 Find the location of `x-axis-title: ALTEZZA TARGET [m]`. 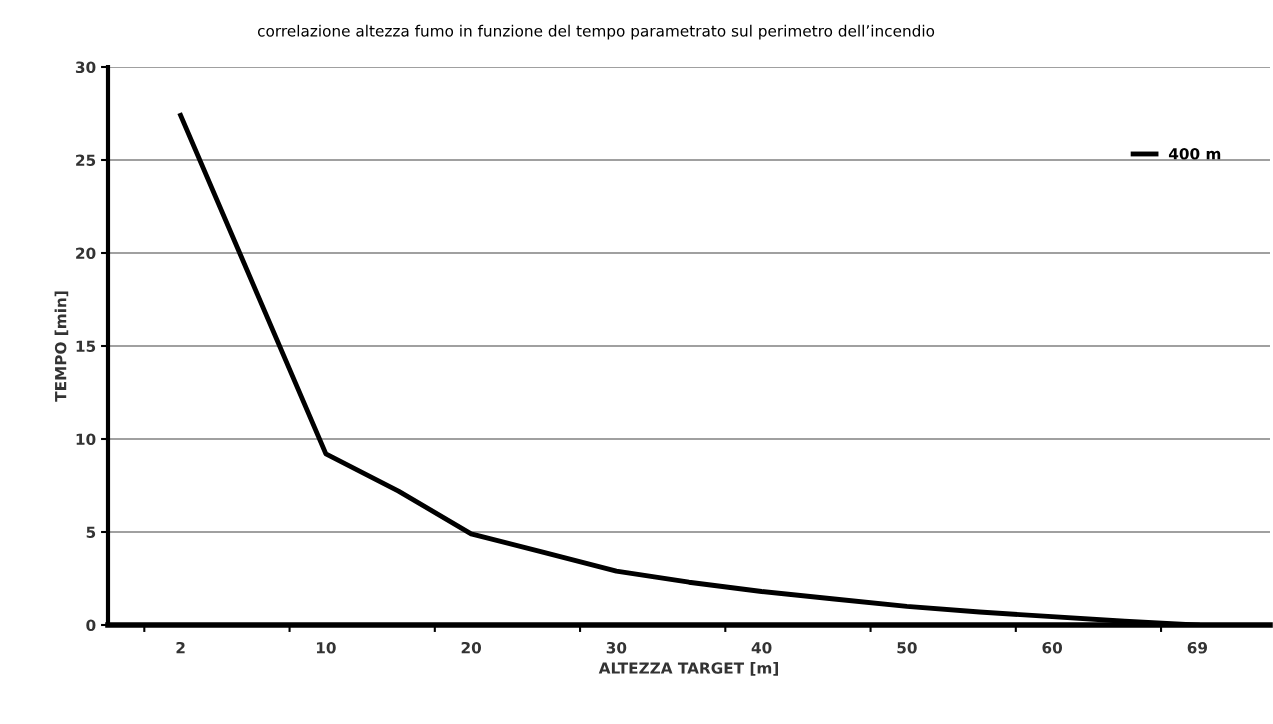

x-axis-title: ALTEZZA TARGET [m] is located at coordinates (688, 669).